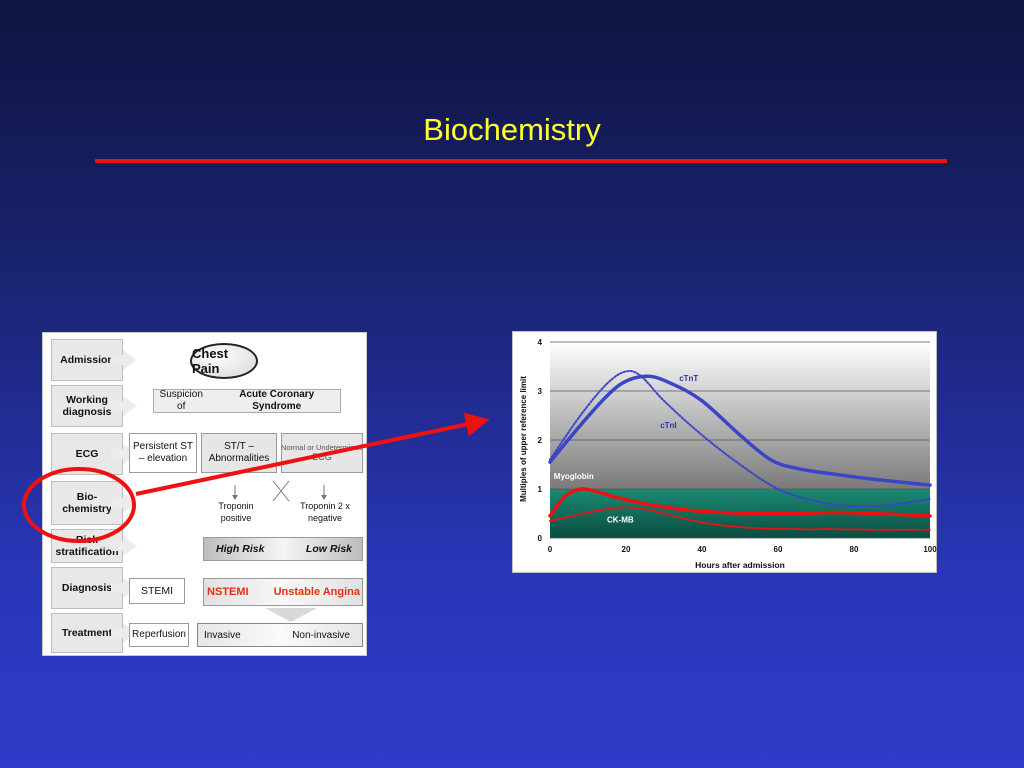 Image resolution: width=1024 pixels, height=768 pixels. What do you see at coordinates (740, 430) in the screenshot?
I see `series-line-ctnt` at bounding box center [740, 430].